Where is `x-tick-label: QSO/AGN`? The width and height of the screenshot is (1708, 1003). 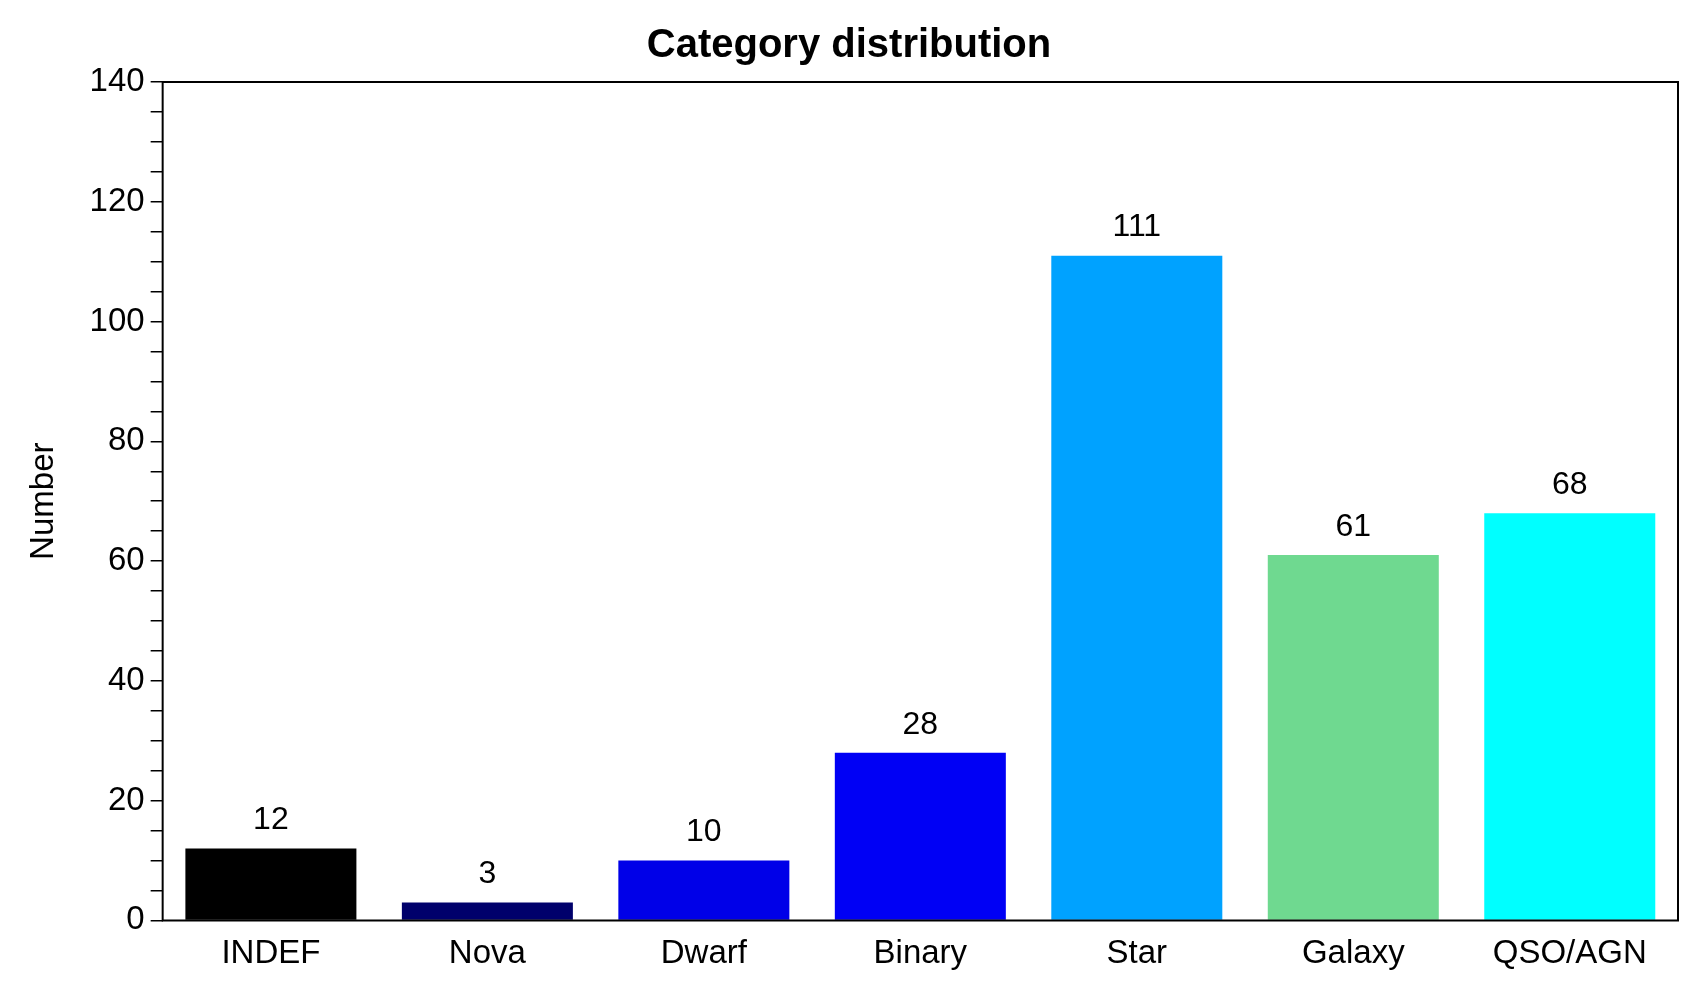 x-tick-label: QSO/AGN is located at coordinates (1569, 952).